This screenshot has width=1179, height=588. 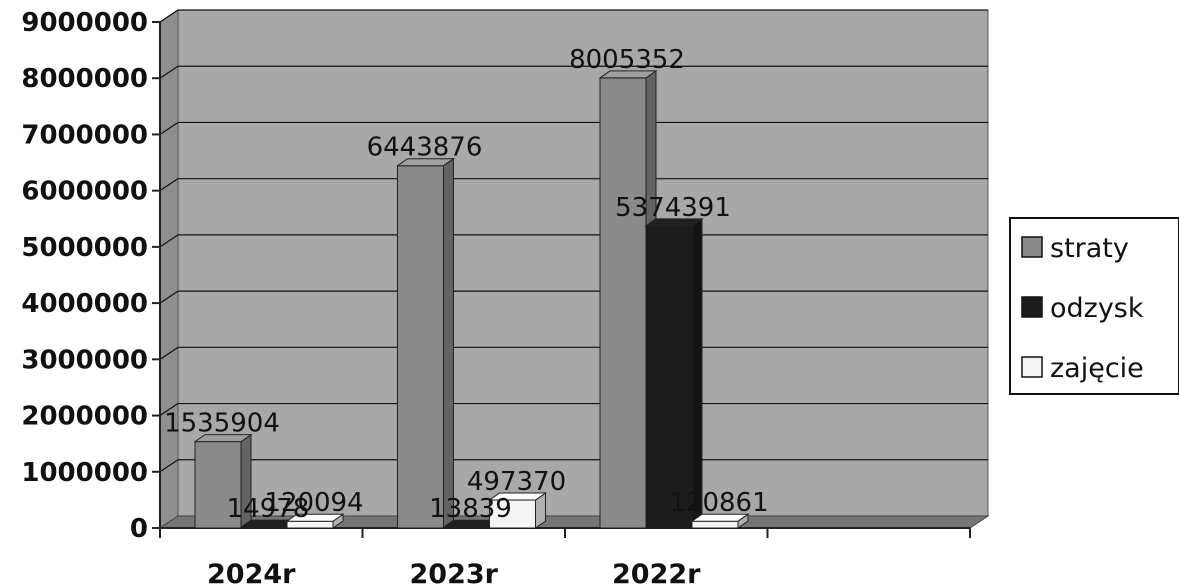 I want to click on data-label-zajęcie-2024r: 120094, so click(x=313, y=503).